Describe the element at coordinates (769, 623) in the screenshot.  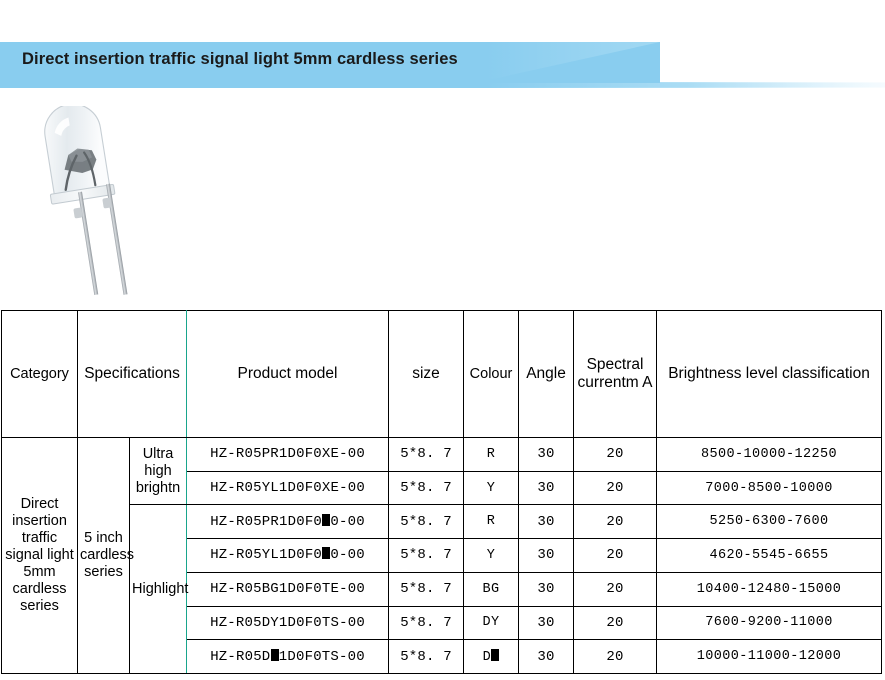
I see `cell-brightness: 7600-9200-11000` at that location.